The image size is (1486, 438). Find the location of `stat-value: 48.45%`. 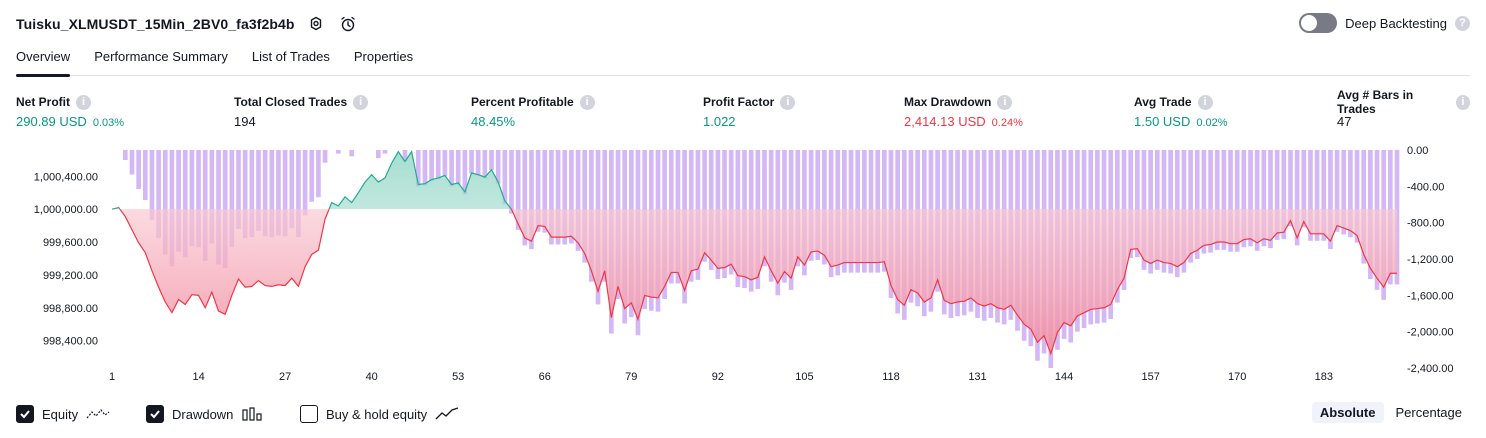

stat-value: 48.45% is located at coordinates (493, 121).